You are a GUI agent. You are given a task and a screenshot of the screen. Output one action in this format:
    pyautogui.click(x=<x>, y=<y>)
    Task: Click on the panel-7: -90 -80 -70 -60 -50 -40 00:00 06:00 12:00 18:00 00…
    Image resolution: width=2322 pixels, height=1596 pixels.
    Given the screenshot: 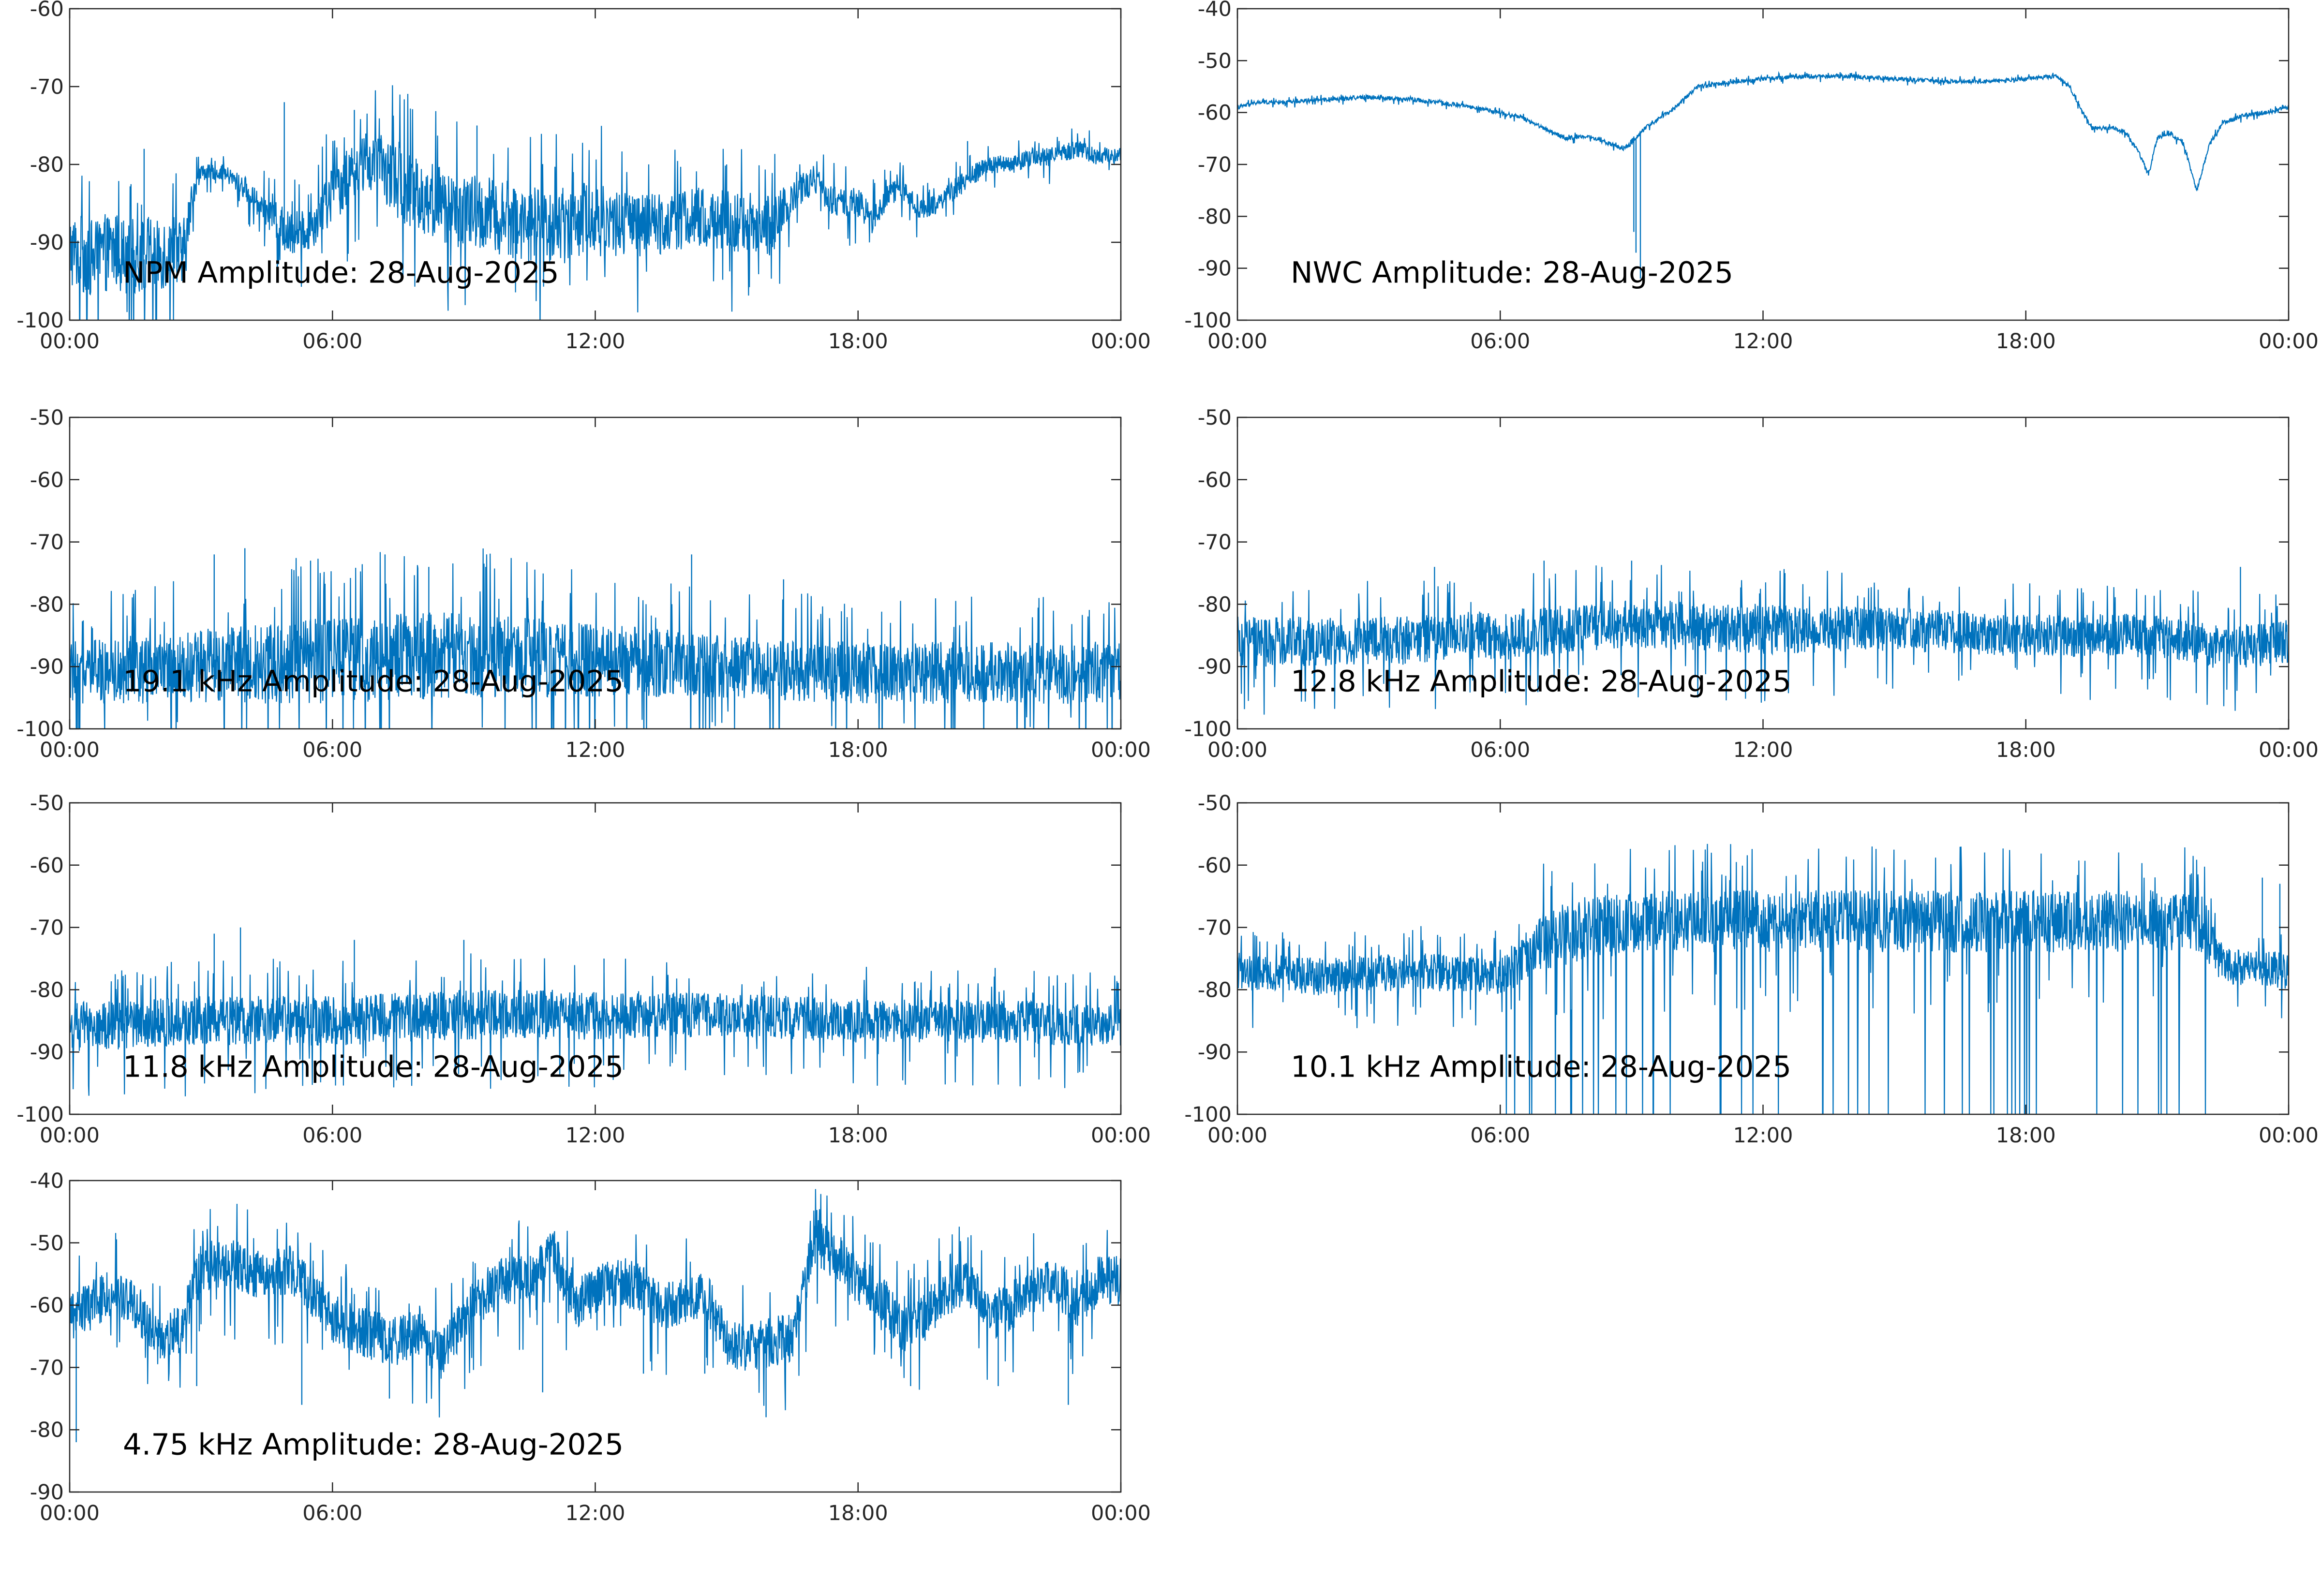 What is the action you would take?
    pyautogui.click(x=590, y=1347)
    